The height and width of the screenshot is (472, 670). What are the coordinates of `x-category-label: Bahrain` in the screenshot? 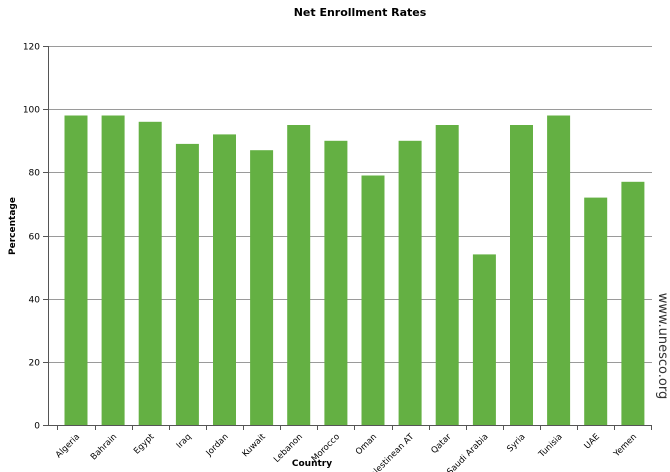 It's located at (104, 447).